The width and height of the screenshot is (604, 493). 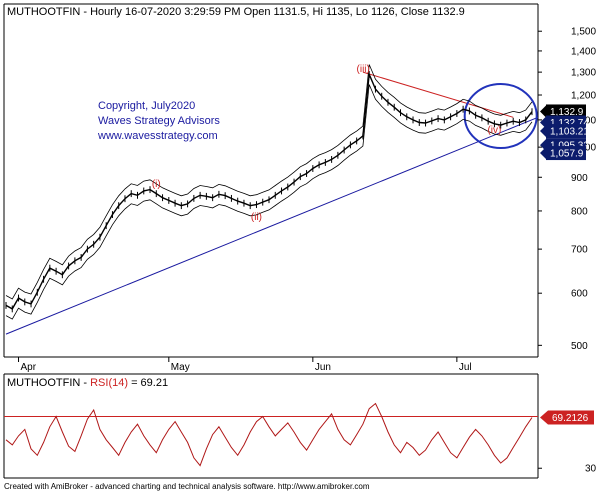 What do you see at coordinates (579, 178) in the screenshot?
I see `price-y-tick-label: 900` at bounding box center [579, 178].